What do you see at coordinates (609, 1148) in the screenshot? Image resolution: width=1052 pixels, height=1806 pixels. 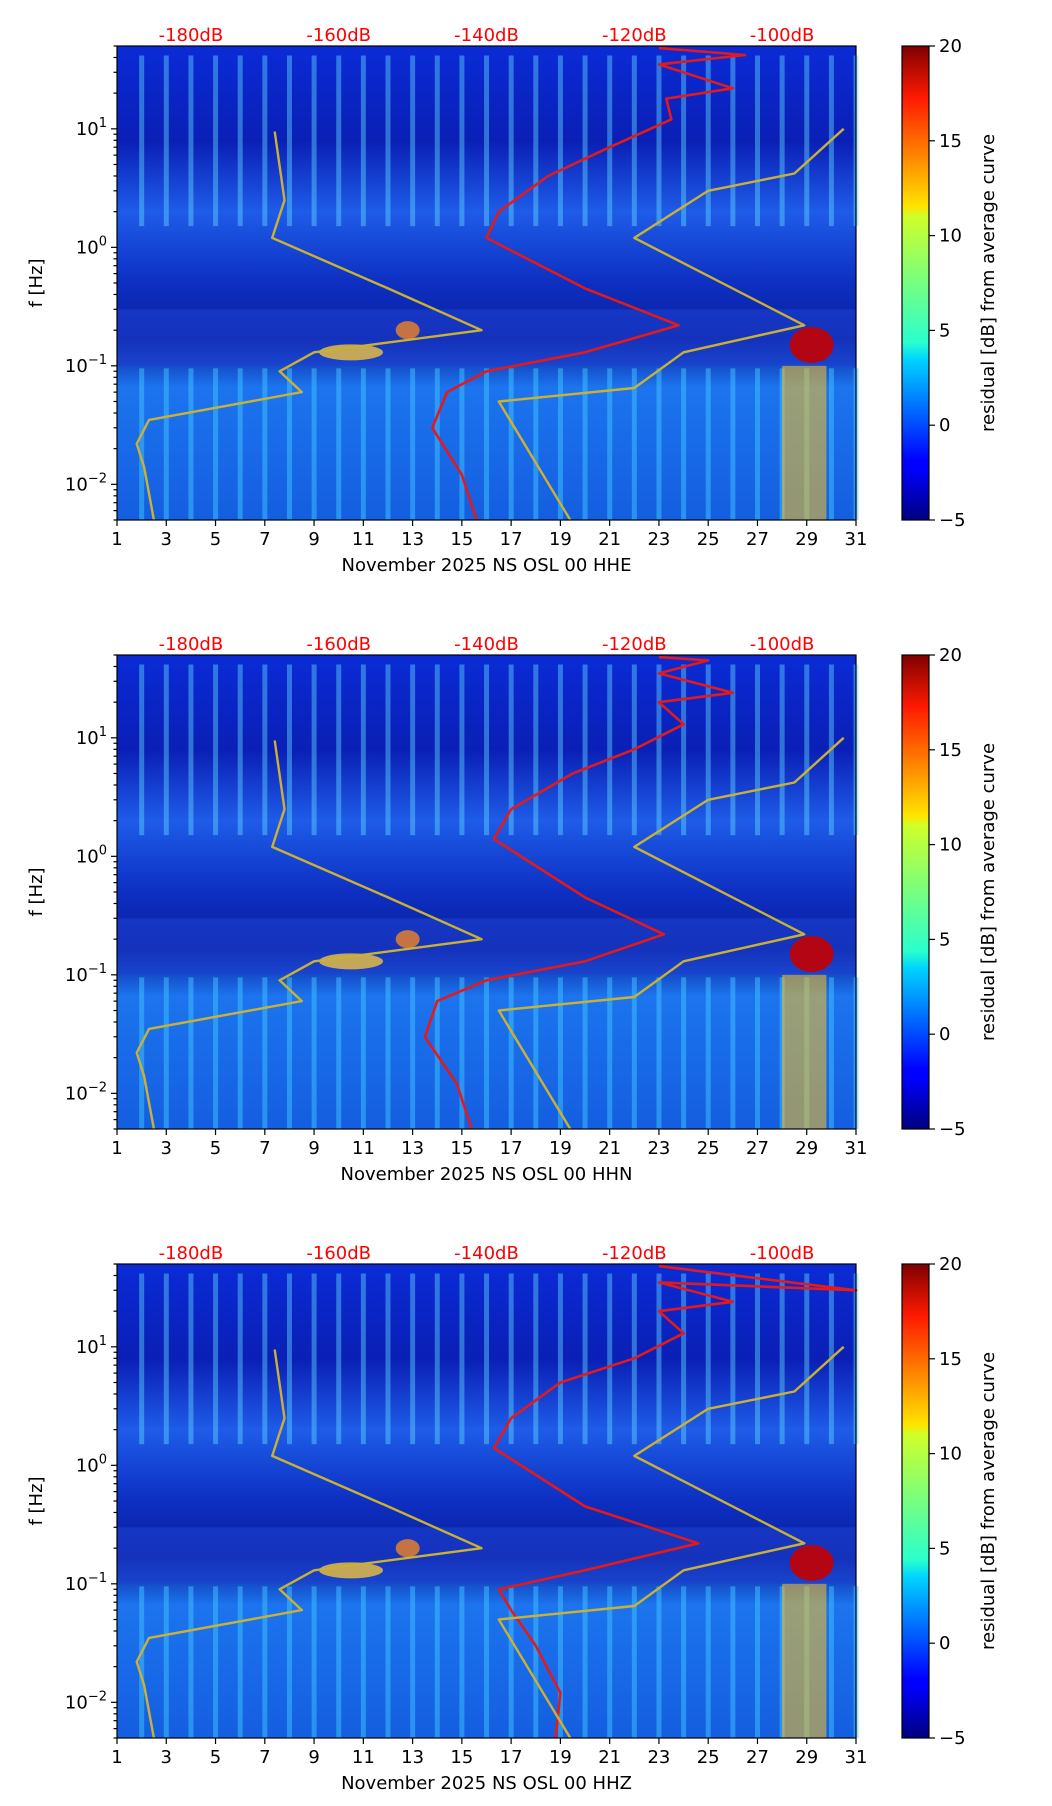 I see `x-tick-label: 21` at bounding box center [609, 1148].